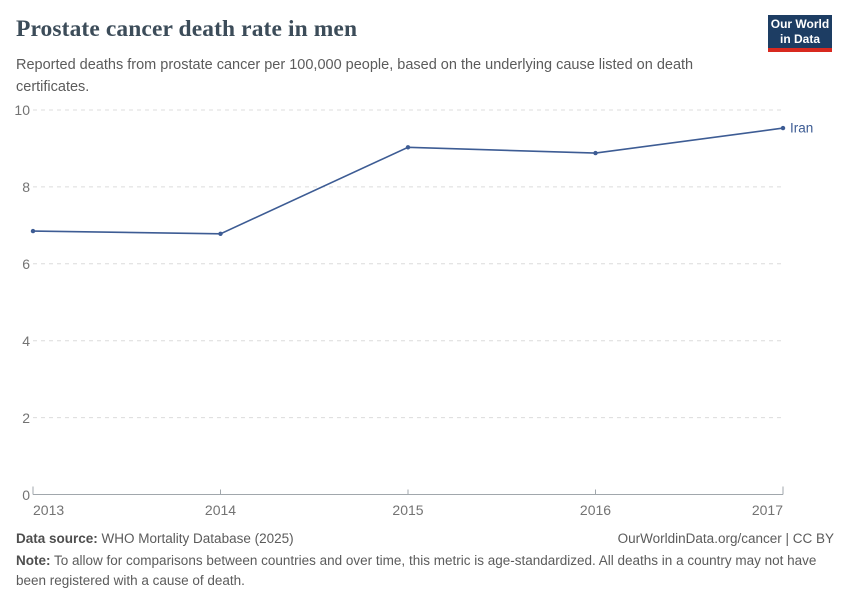 The image size is (850, 600). I want to click on owid-logo: Our World in Data, so click(800, 33).